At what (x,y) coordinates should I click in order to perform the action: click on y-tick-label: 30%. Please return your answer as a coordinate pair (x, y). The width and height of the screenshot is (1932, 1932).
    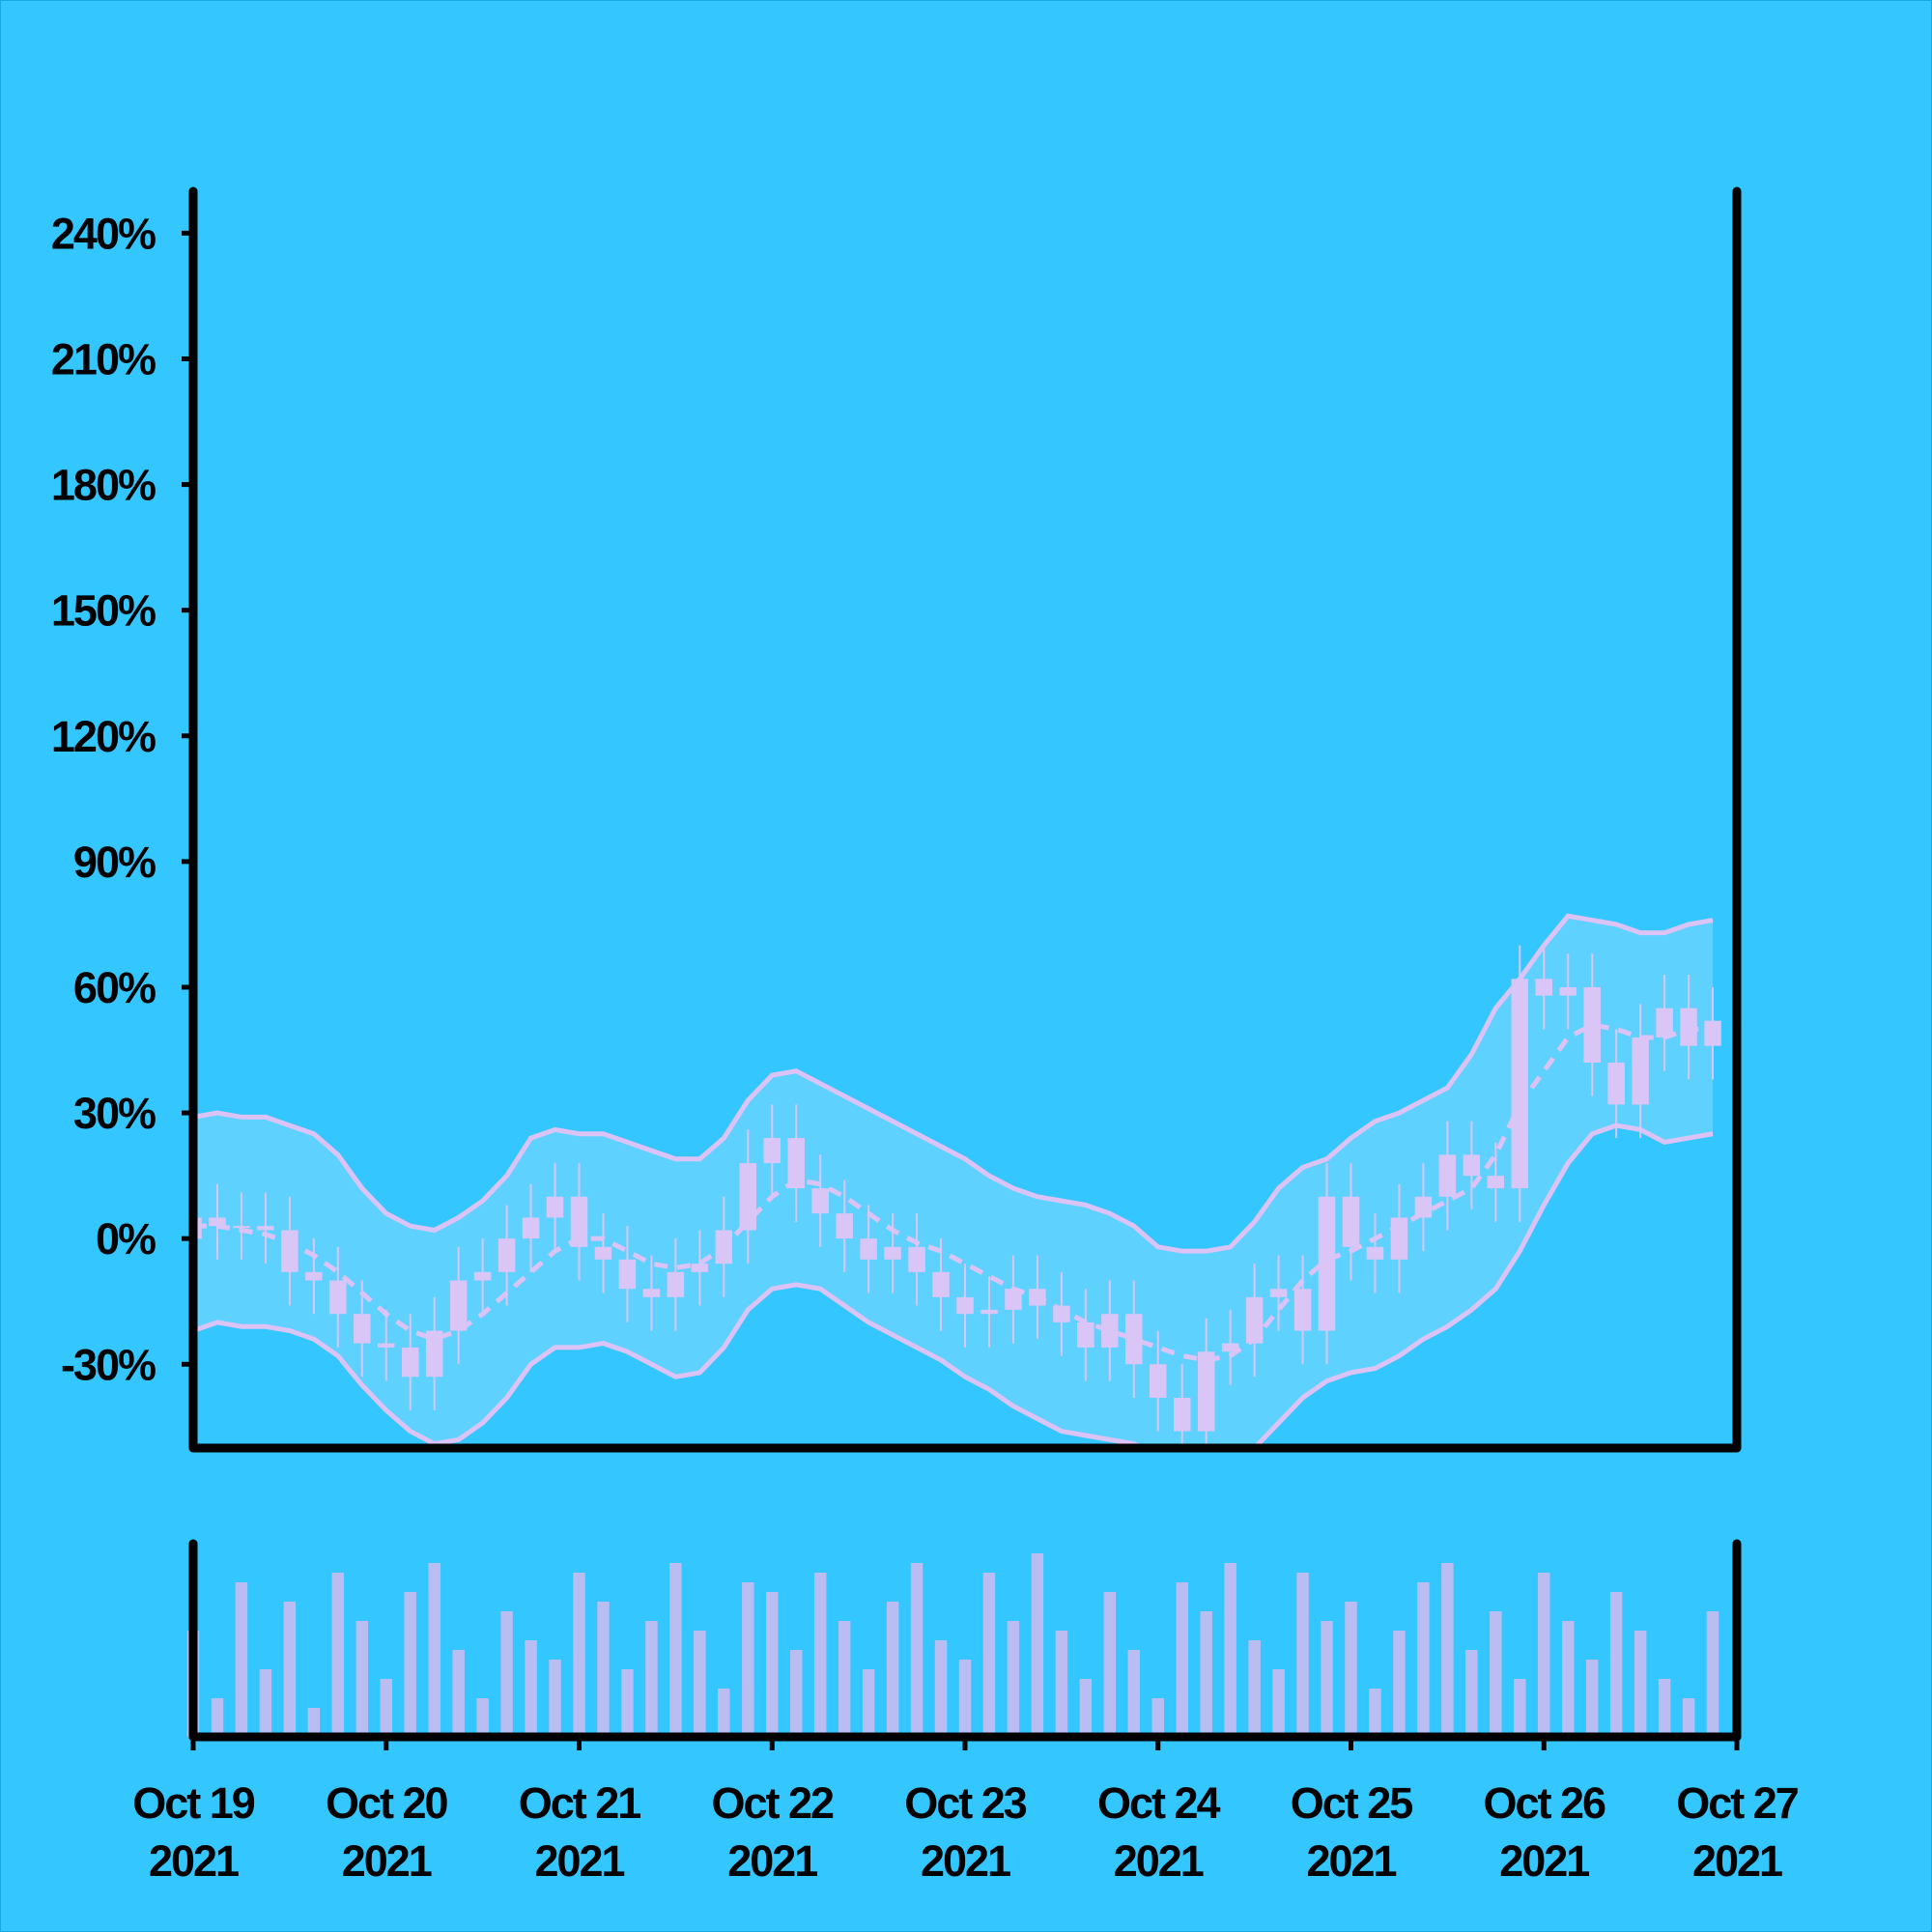
    Looking at the image, I should click on (114, 1113).